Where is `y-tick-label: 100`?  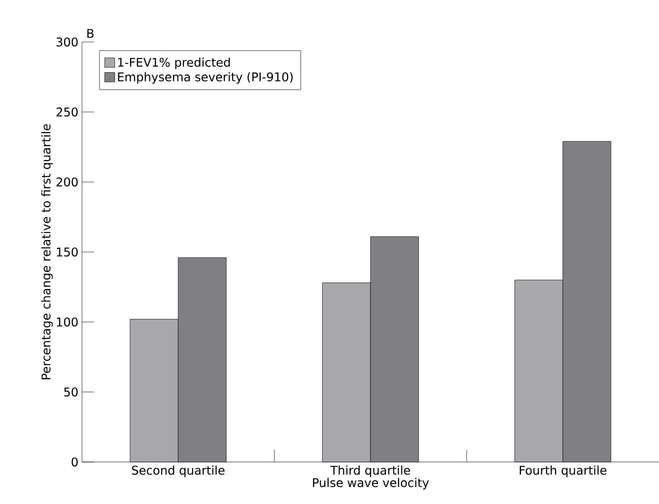 y-tick-label: 100 is located at coordinates (67, 322).